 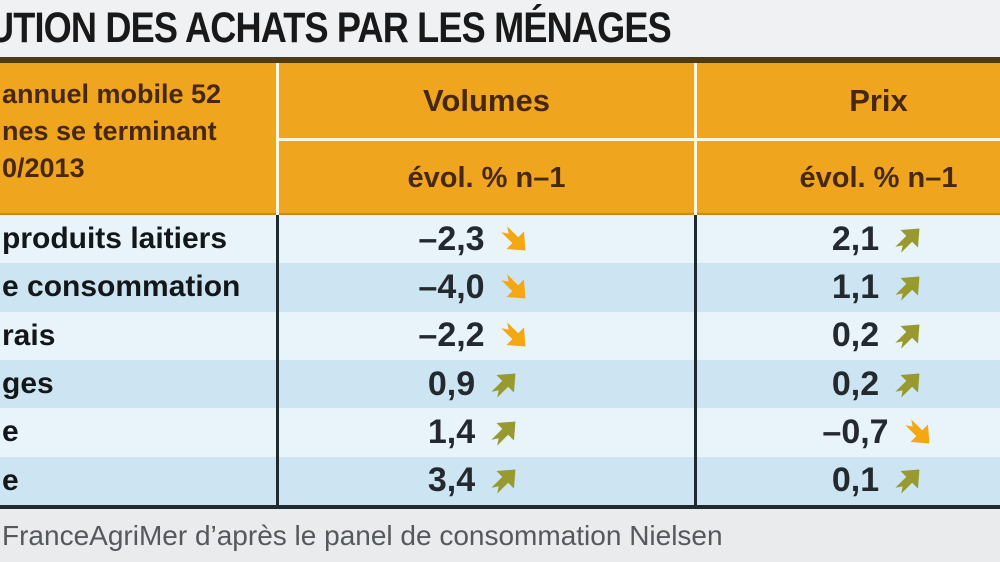 I want to click on table-row: e consommation –4,0 1,1, so click(x=500, y=287).